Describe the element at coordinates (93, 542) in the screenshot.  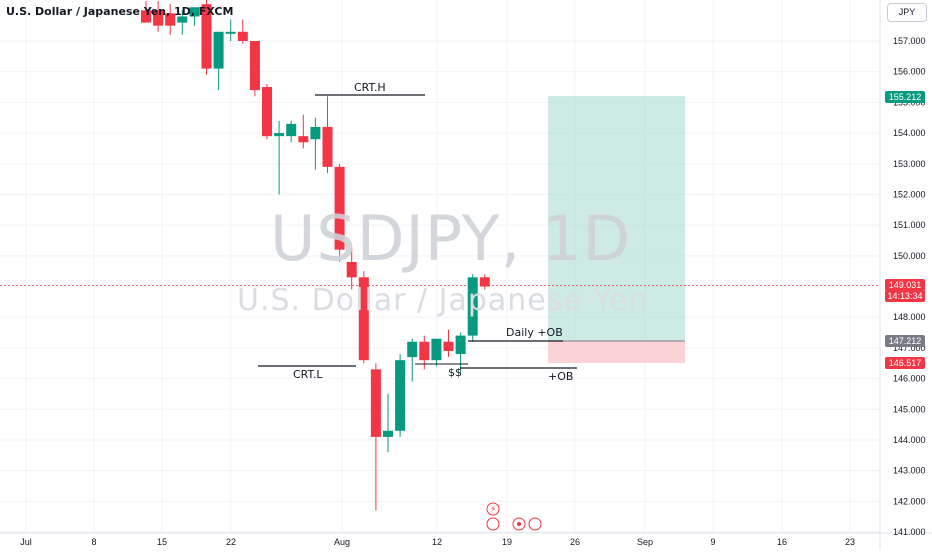
I see `x-tick-label: 8` at that location.